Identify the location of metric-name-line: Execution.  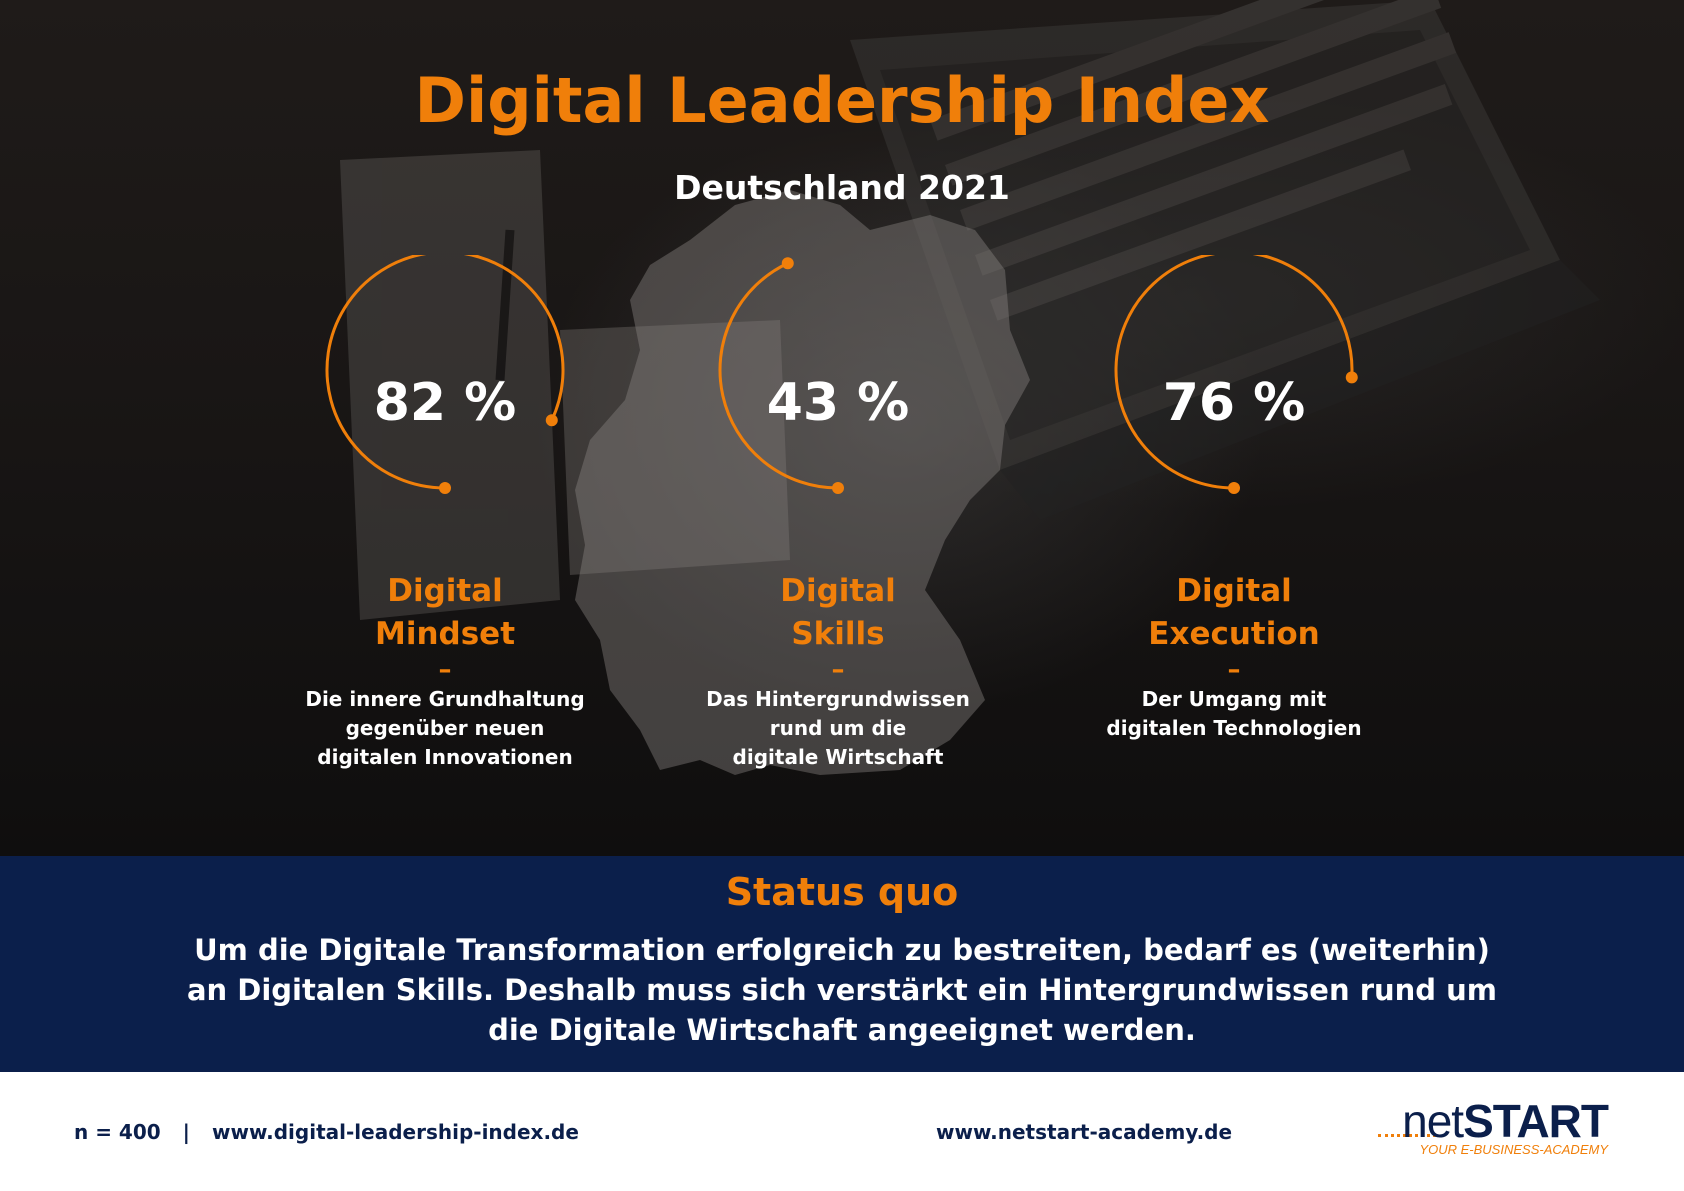
(1234, 634).